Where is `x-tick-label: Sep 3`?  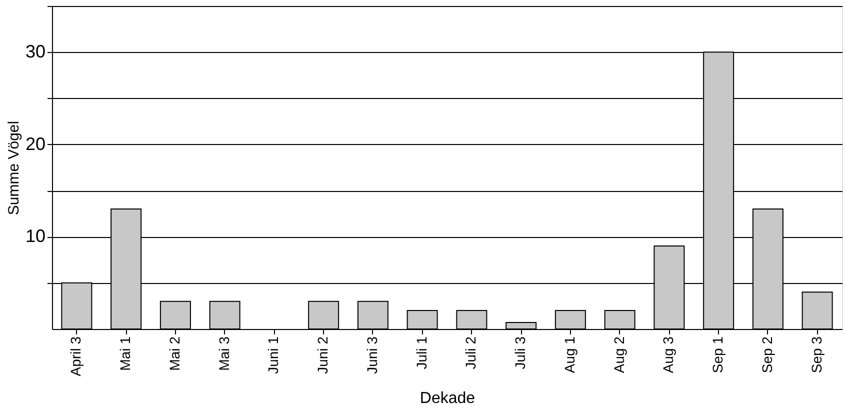 x-tick-label: Sep 3 is located at coordinates (816, 355).